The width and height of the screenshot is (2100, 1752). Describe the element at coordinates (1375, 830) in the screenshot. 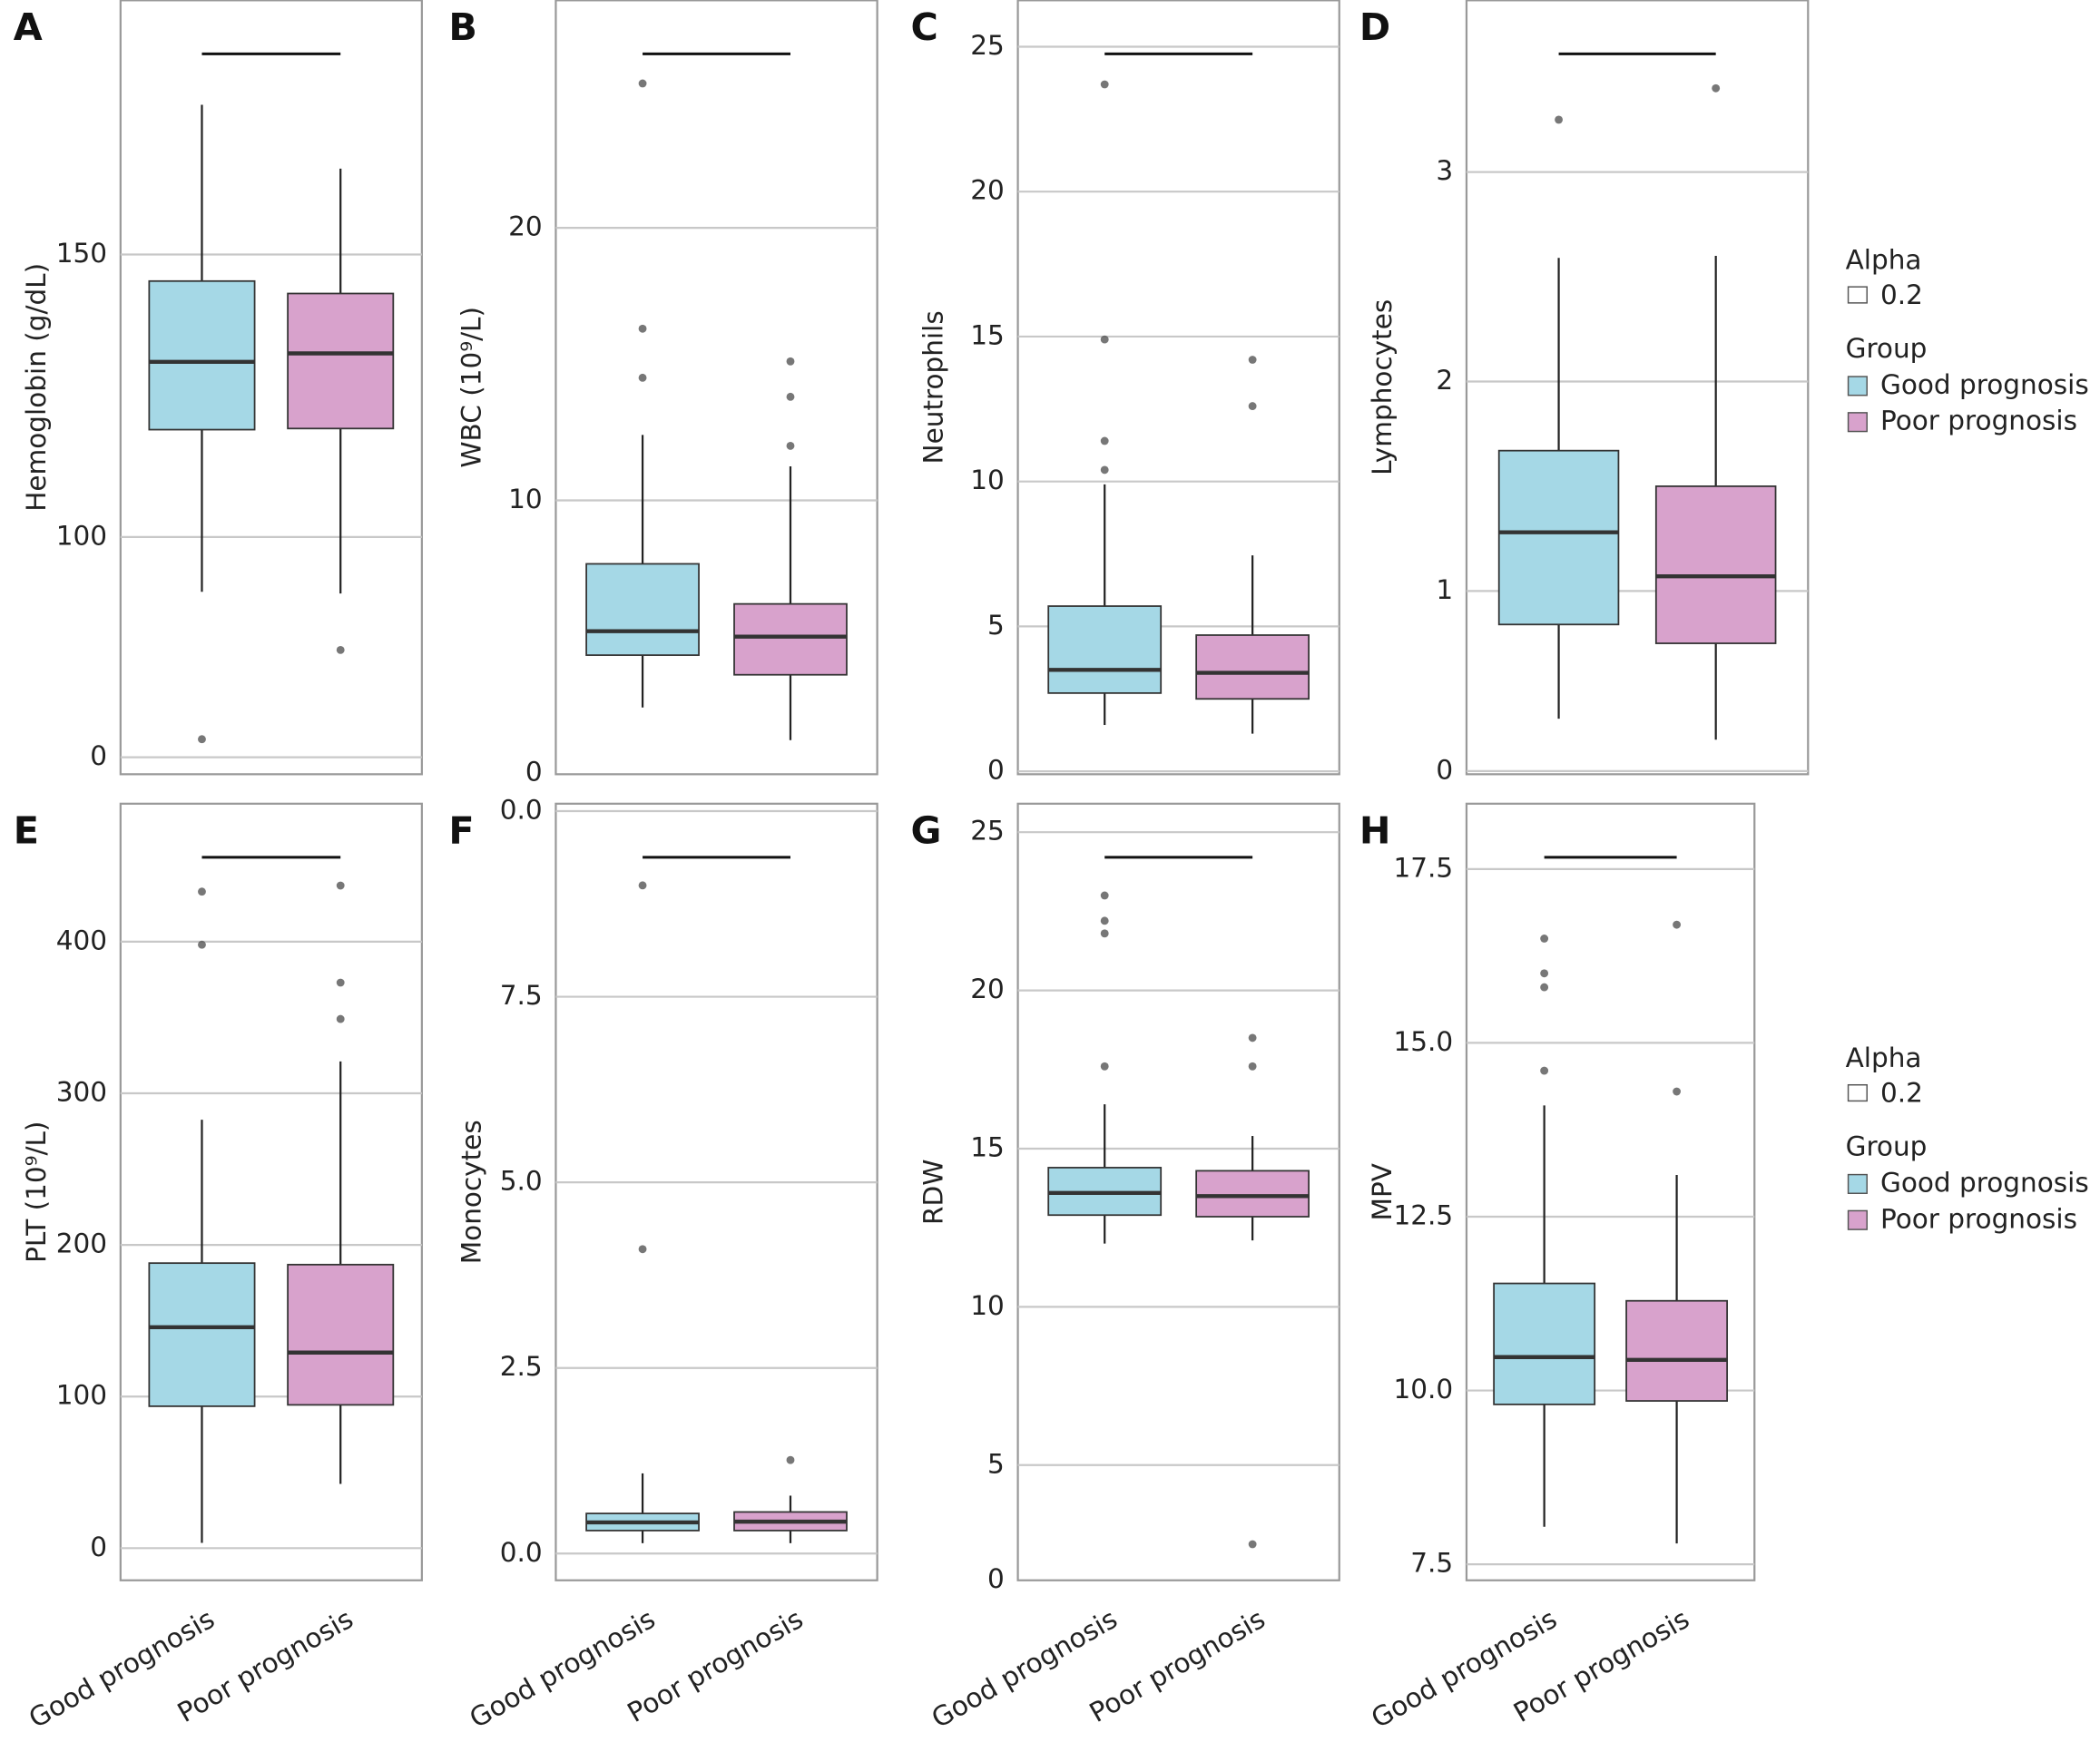

I see `panel-letter: H` at that location.